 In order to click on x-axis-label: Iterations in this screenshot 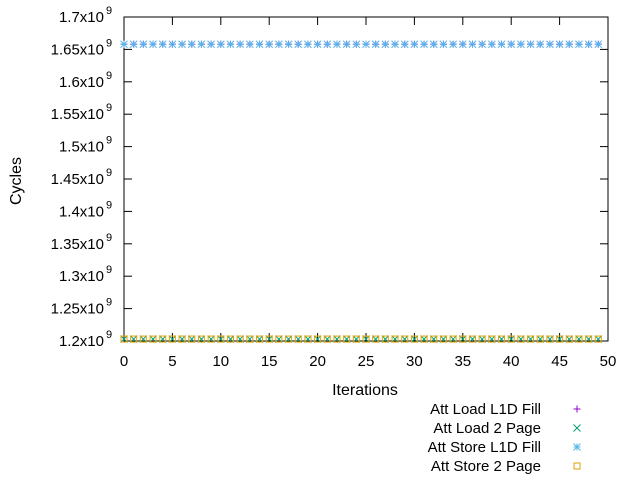, I will do `click(365, 390)`.